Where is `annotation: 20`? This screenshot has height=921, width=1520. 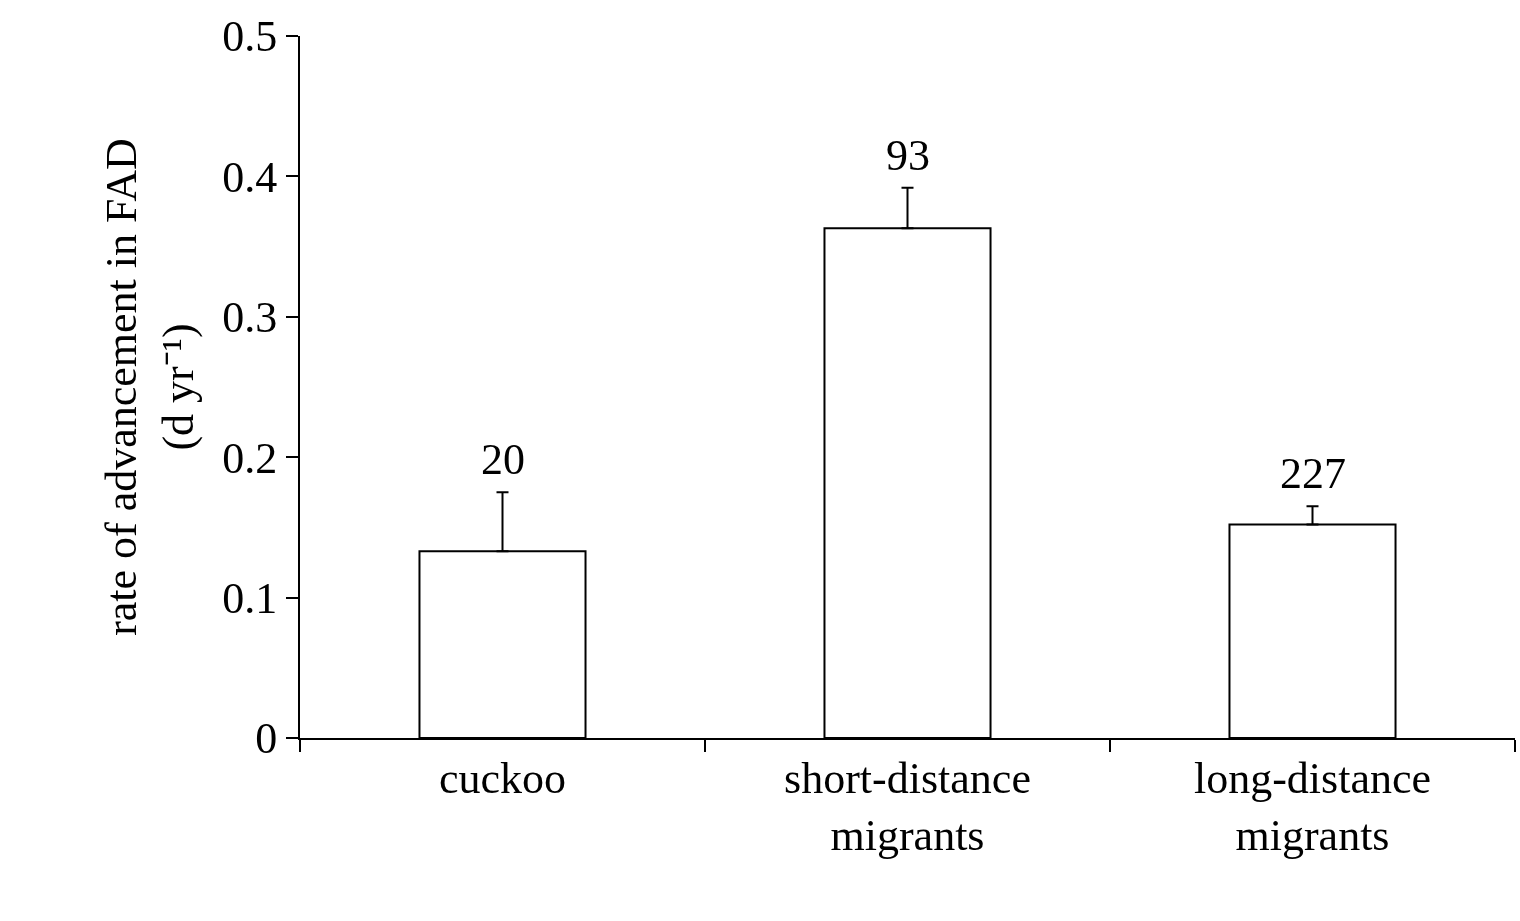
annotation: 20 is located at coordinates (503, 459).